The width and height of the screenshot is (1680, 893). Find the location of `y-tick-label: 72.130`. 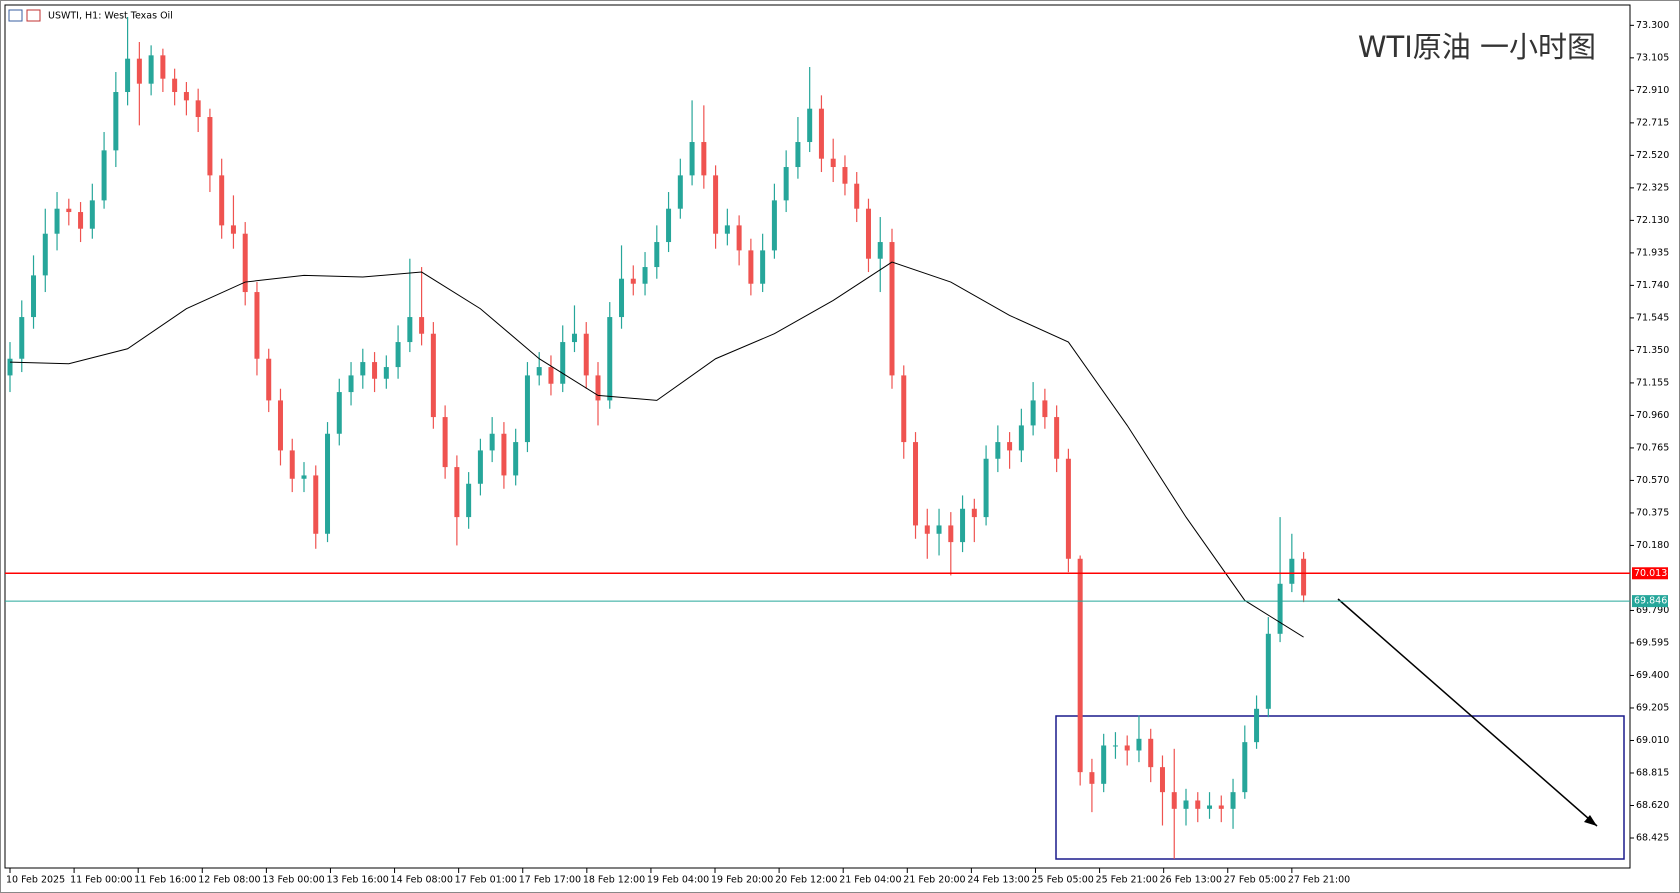

y-tick-label: 72.130 is located at coordinates (1652, 220).